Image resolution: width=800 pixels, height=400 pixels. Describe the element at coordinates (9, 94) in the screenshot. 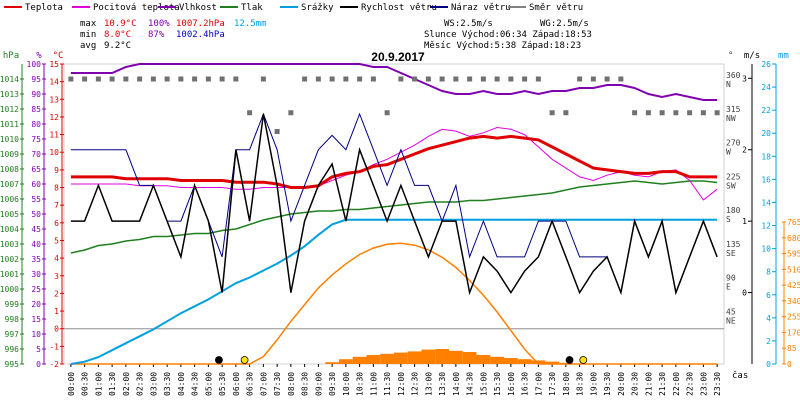

I see `hpa-axis-tick-label-18: 1013` at that location.